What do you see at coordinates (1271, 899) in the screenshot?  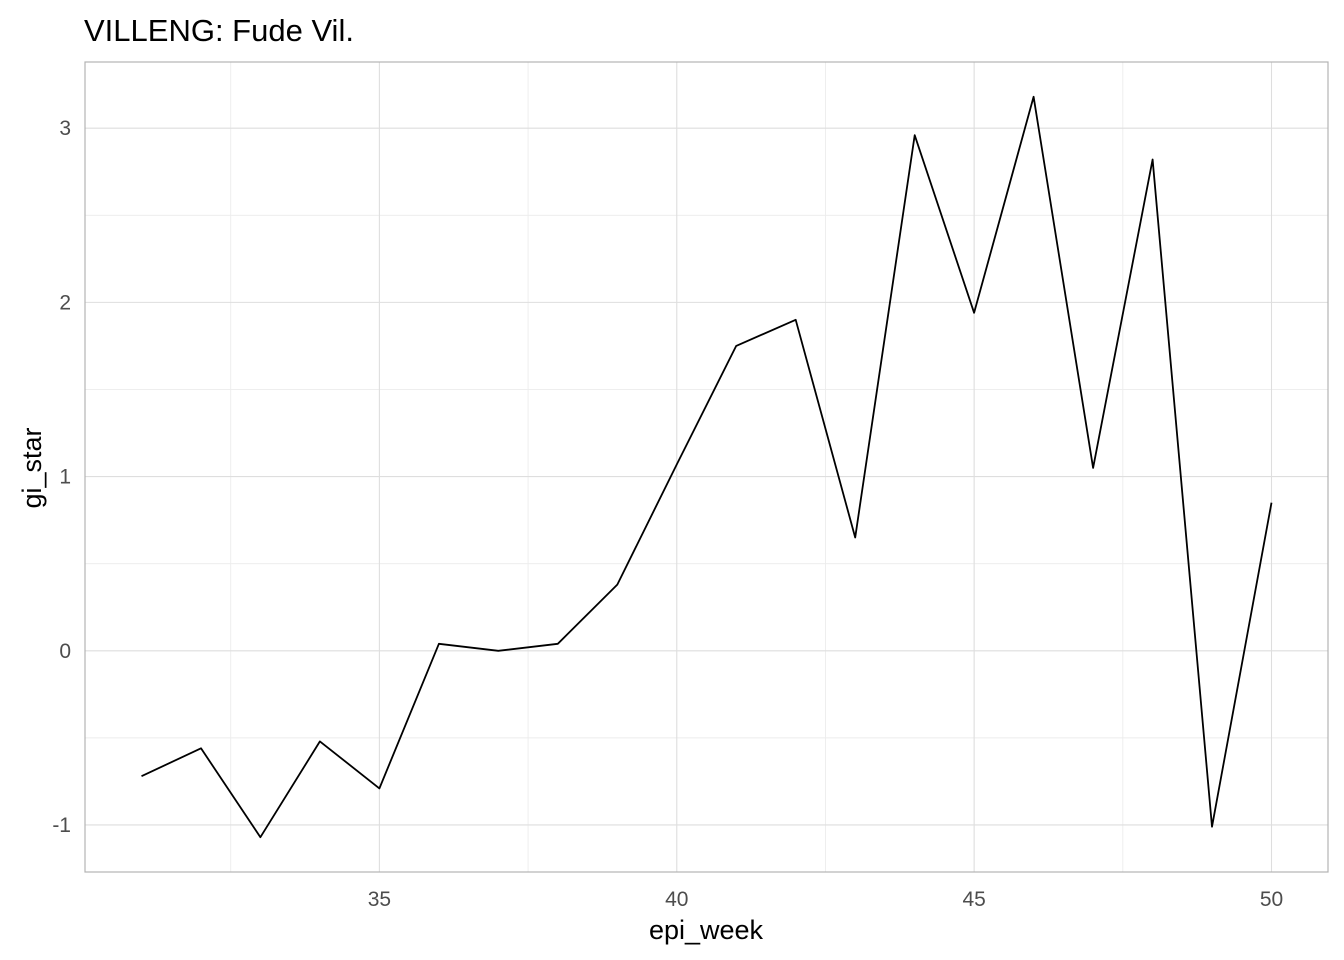 I see `x-tick-label: 50` at bounding box center [1271, 899].